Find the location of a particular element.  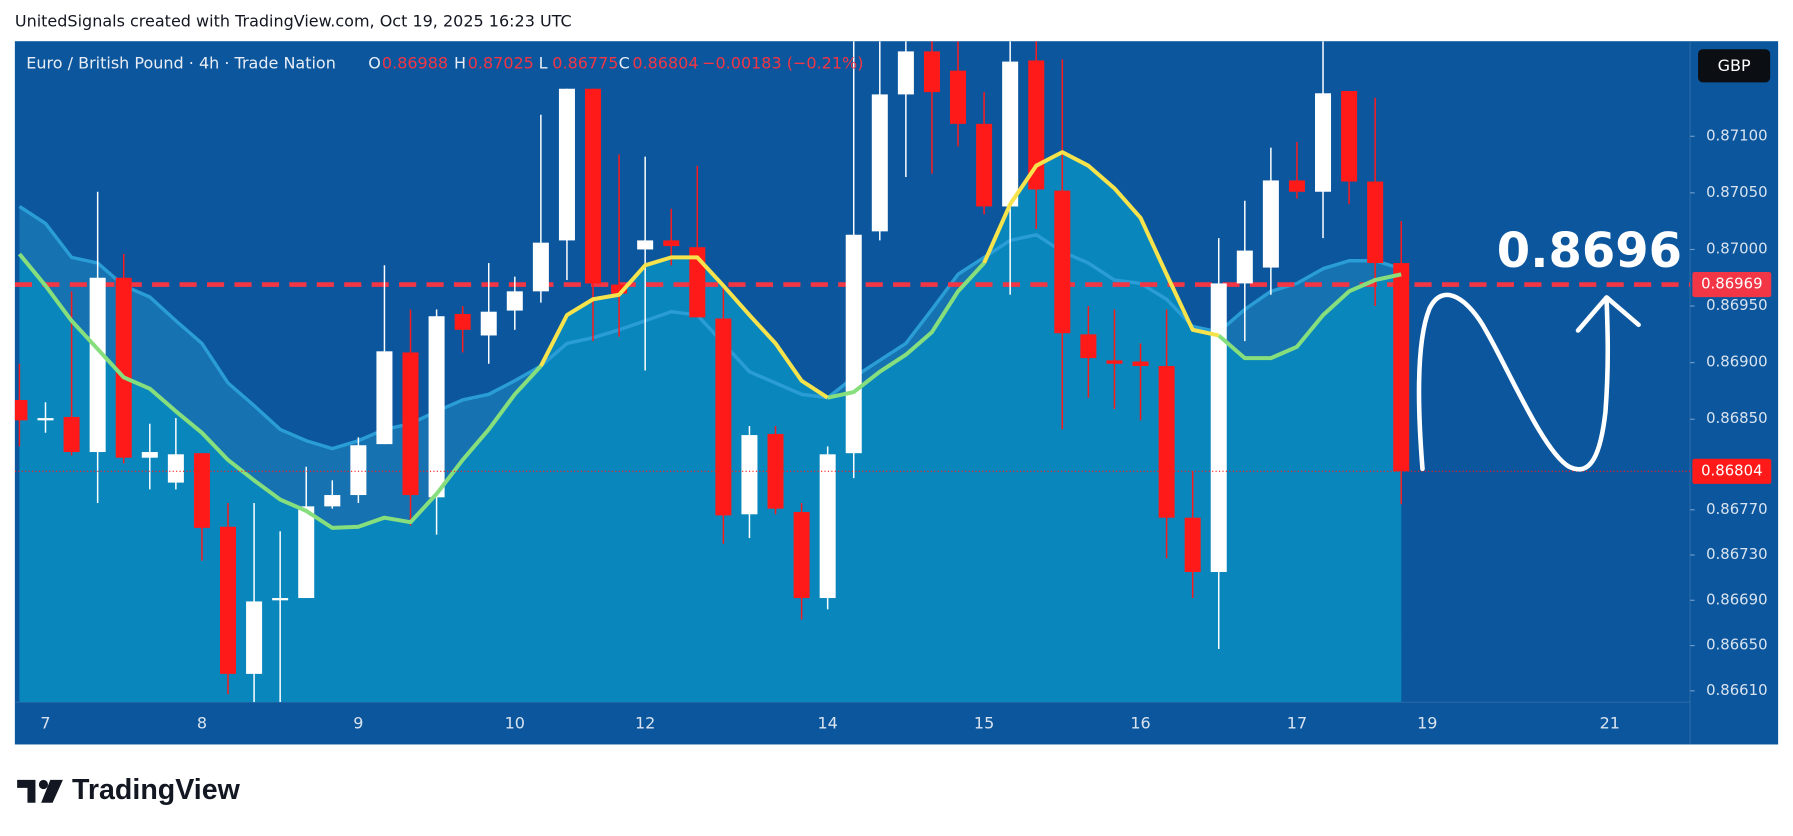

x-tick-label: 14 is located at coordinates (827, 722).